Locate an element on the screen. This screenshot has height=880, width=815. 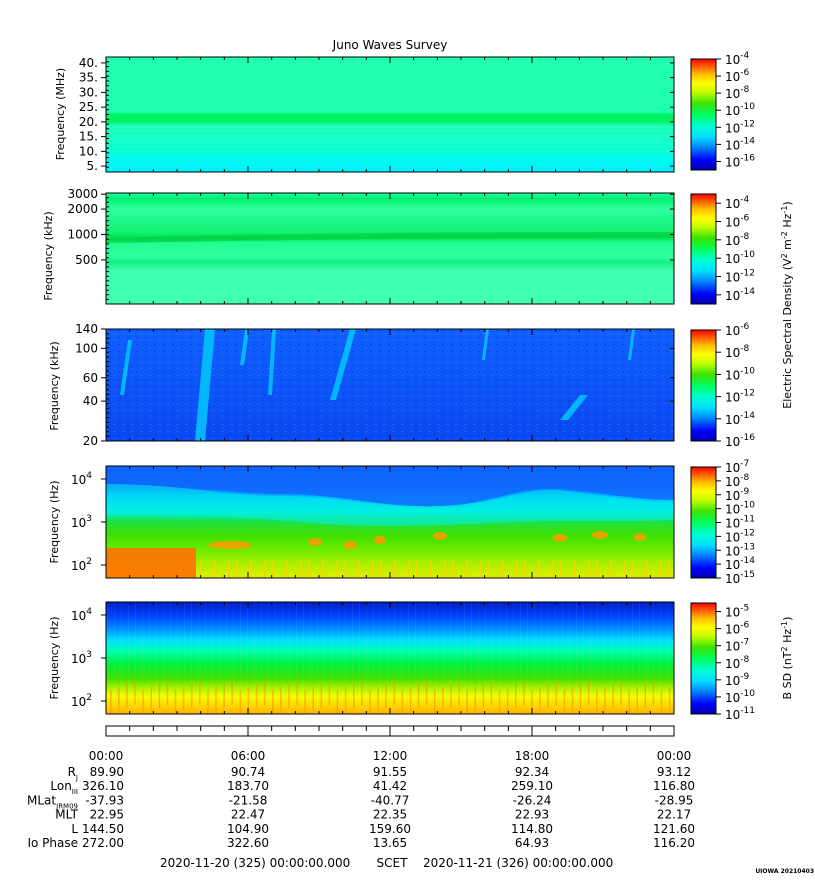
panel-1: 40.35.30.25.20.15.10.5. Frequency (MHz) is located at coordinates (364, 114).